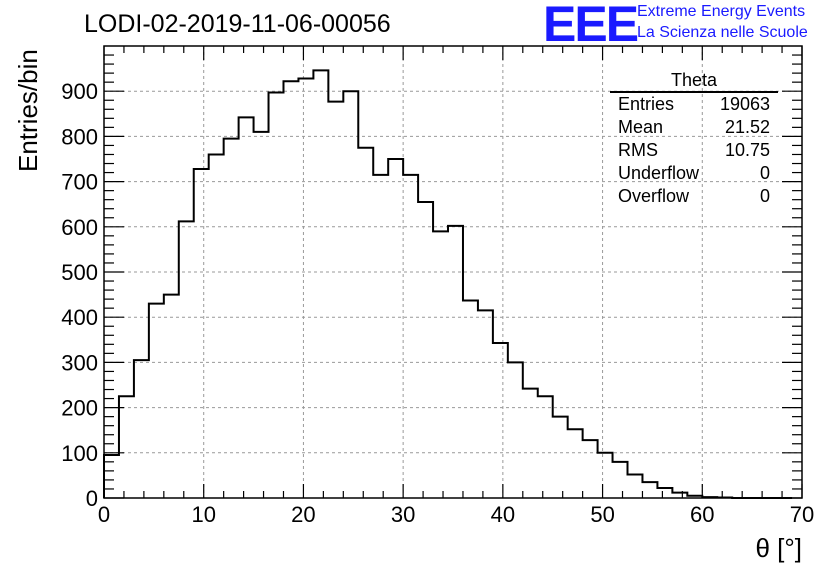 This screenshot has height=572, width=836. Describe the element at coordinates (654, 196) in the screenshot. I see `stats-label: Overflow` at that location.